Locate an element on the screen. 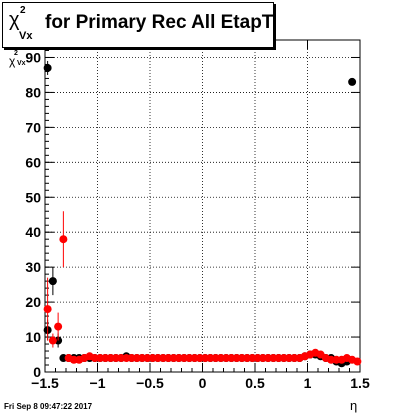  y-tick-label: 90 is located at coordinates (33, 57).